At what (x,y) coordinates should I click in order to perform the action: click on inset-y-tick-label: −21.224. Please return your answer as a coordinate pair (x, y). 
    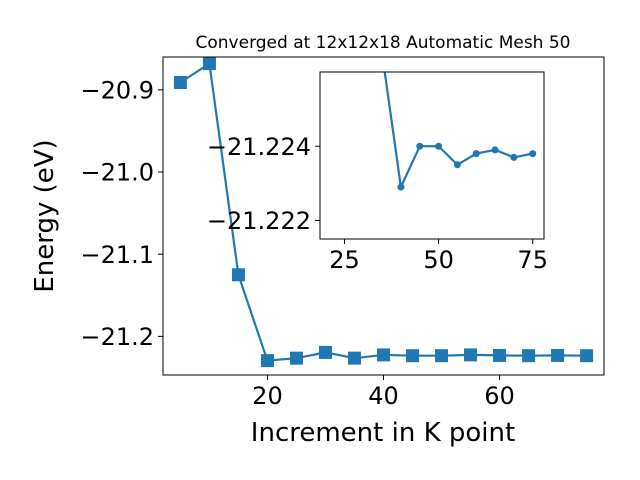
    Looking at the image, I should click on (259, 147).